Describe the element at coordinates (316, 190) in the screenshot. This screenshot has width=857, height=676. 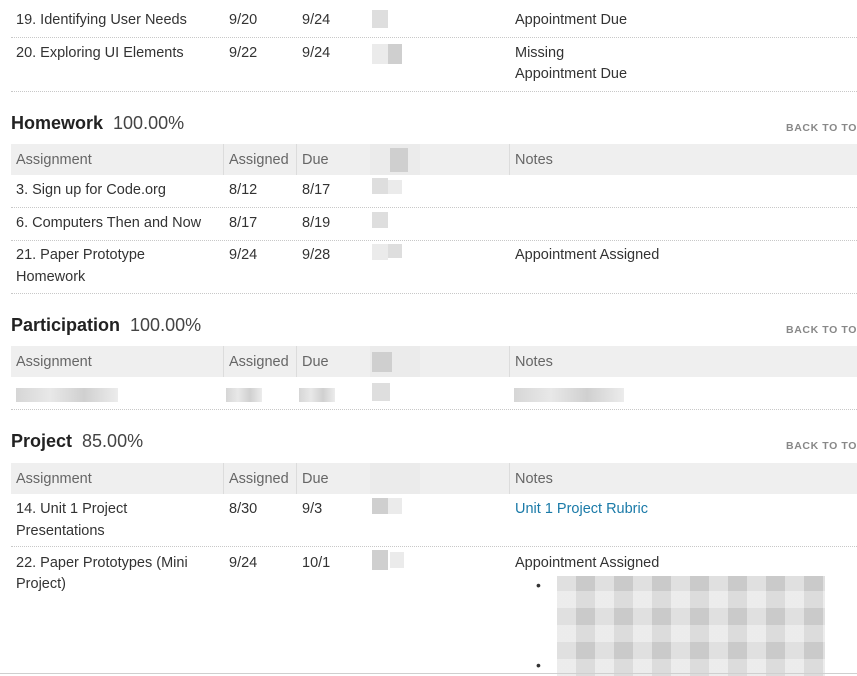
I see `due-date: 8/17` at that location.